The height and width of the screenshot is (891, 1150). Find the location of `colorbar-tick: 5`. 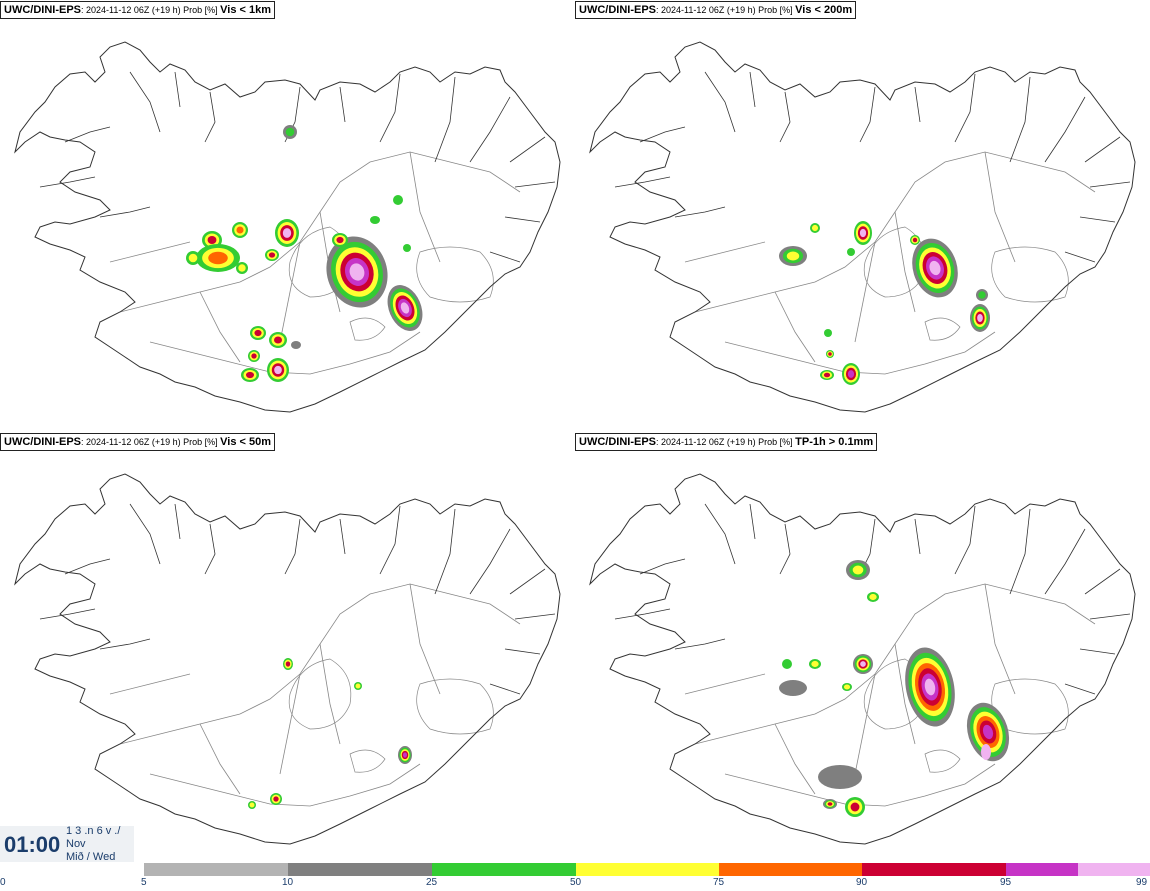

colorbar-tick: 5 is located at coordinates (144, 882).